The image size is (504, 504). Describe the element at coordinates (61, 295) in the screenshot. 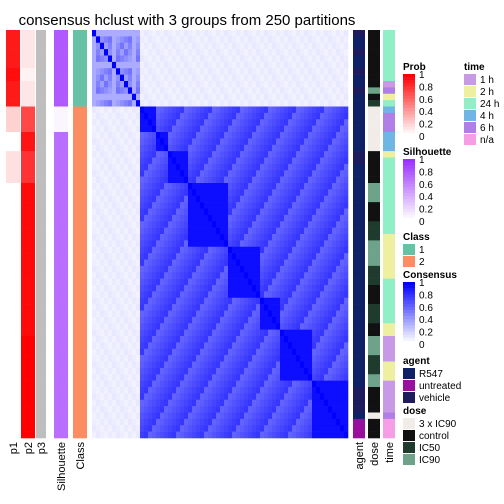

I see `silhouette-cell` at that location.